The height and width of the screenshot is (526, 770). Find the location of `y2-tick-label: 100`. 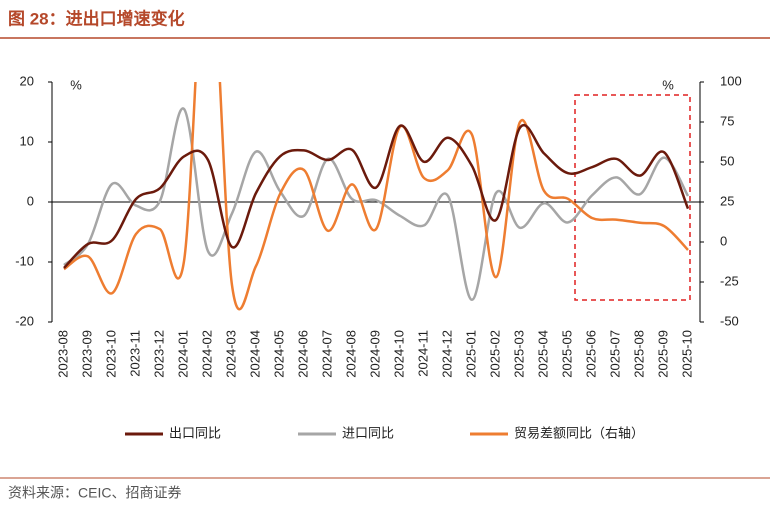

y2-tick-label: 100 is located at coordinates (731, 80).